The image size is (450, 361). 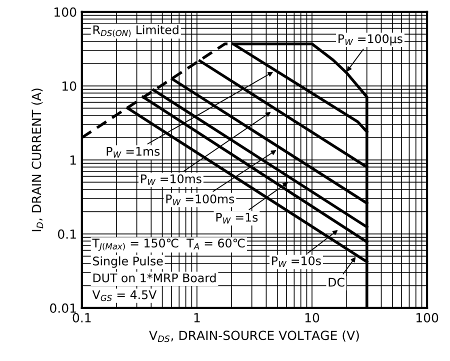 What do you see at coordinates (254, 336) in the screenshot?
I see `x-axis-title: V$_{DS}$, DRAIN-SOURCE VOLTAGE (V)` at bounding box center [254, 336].